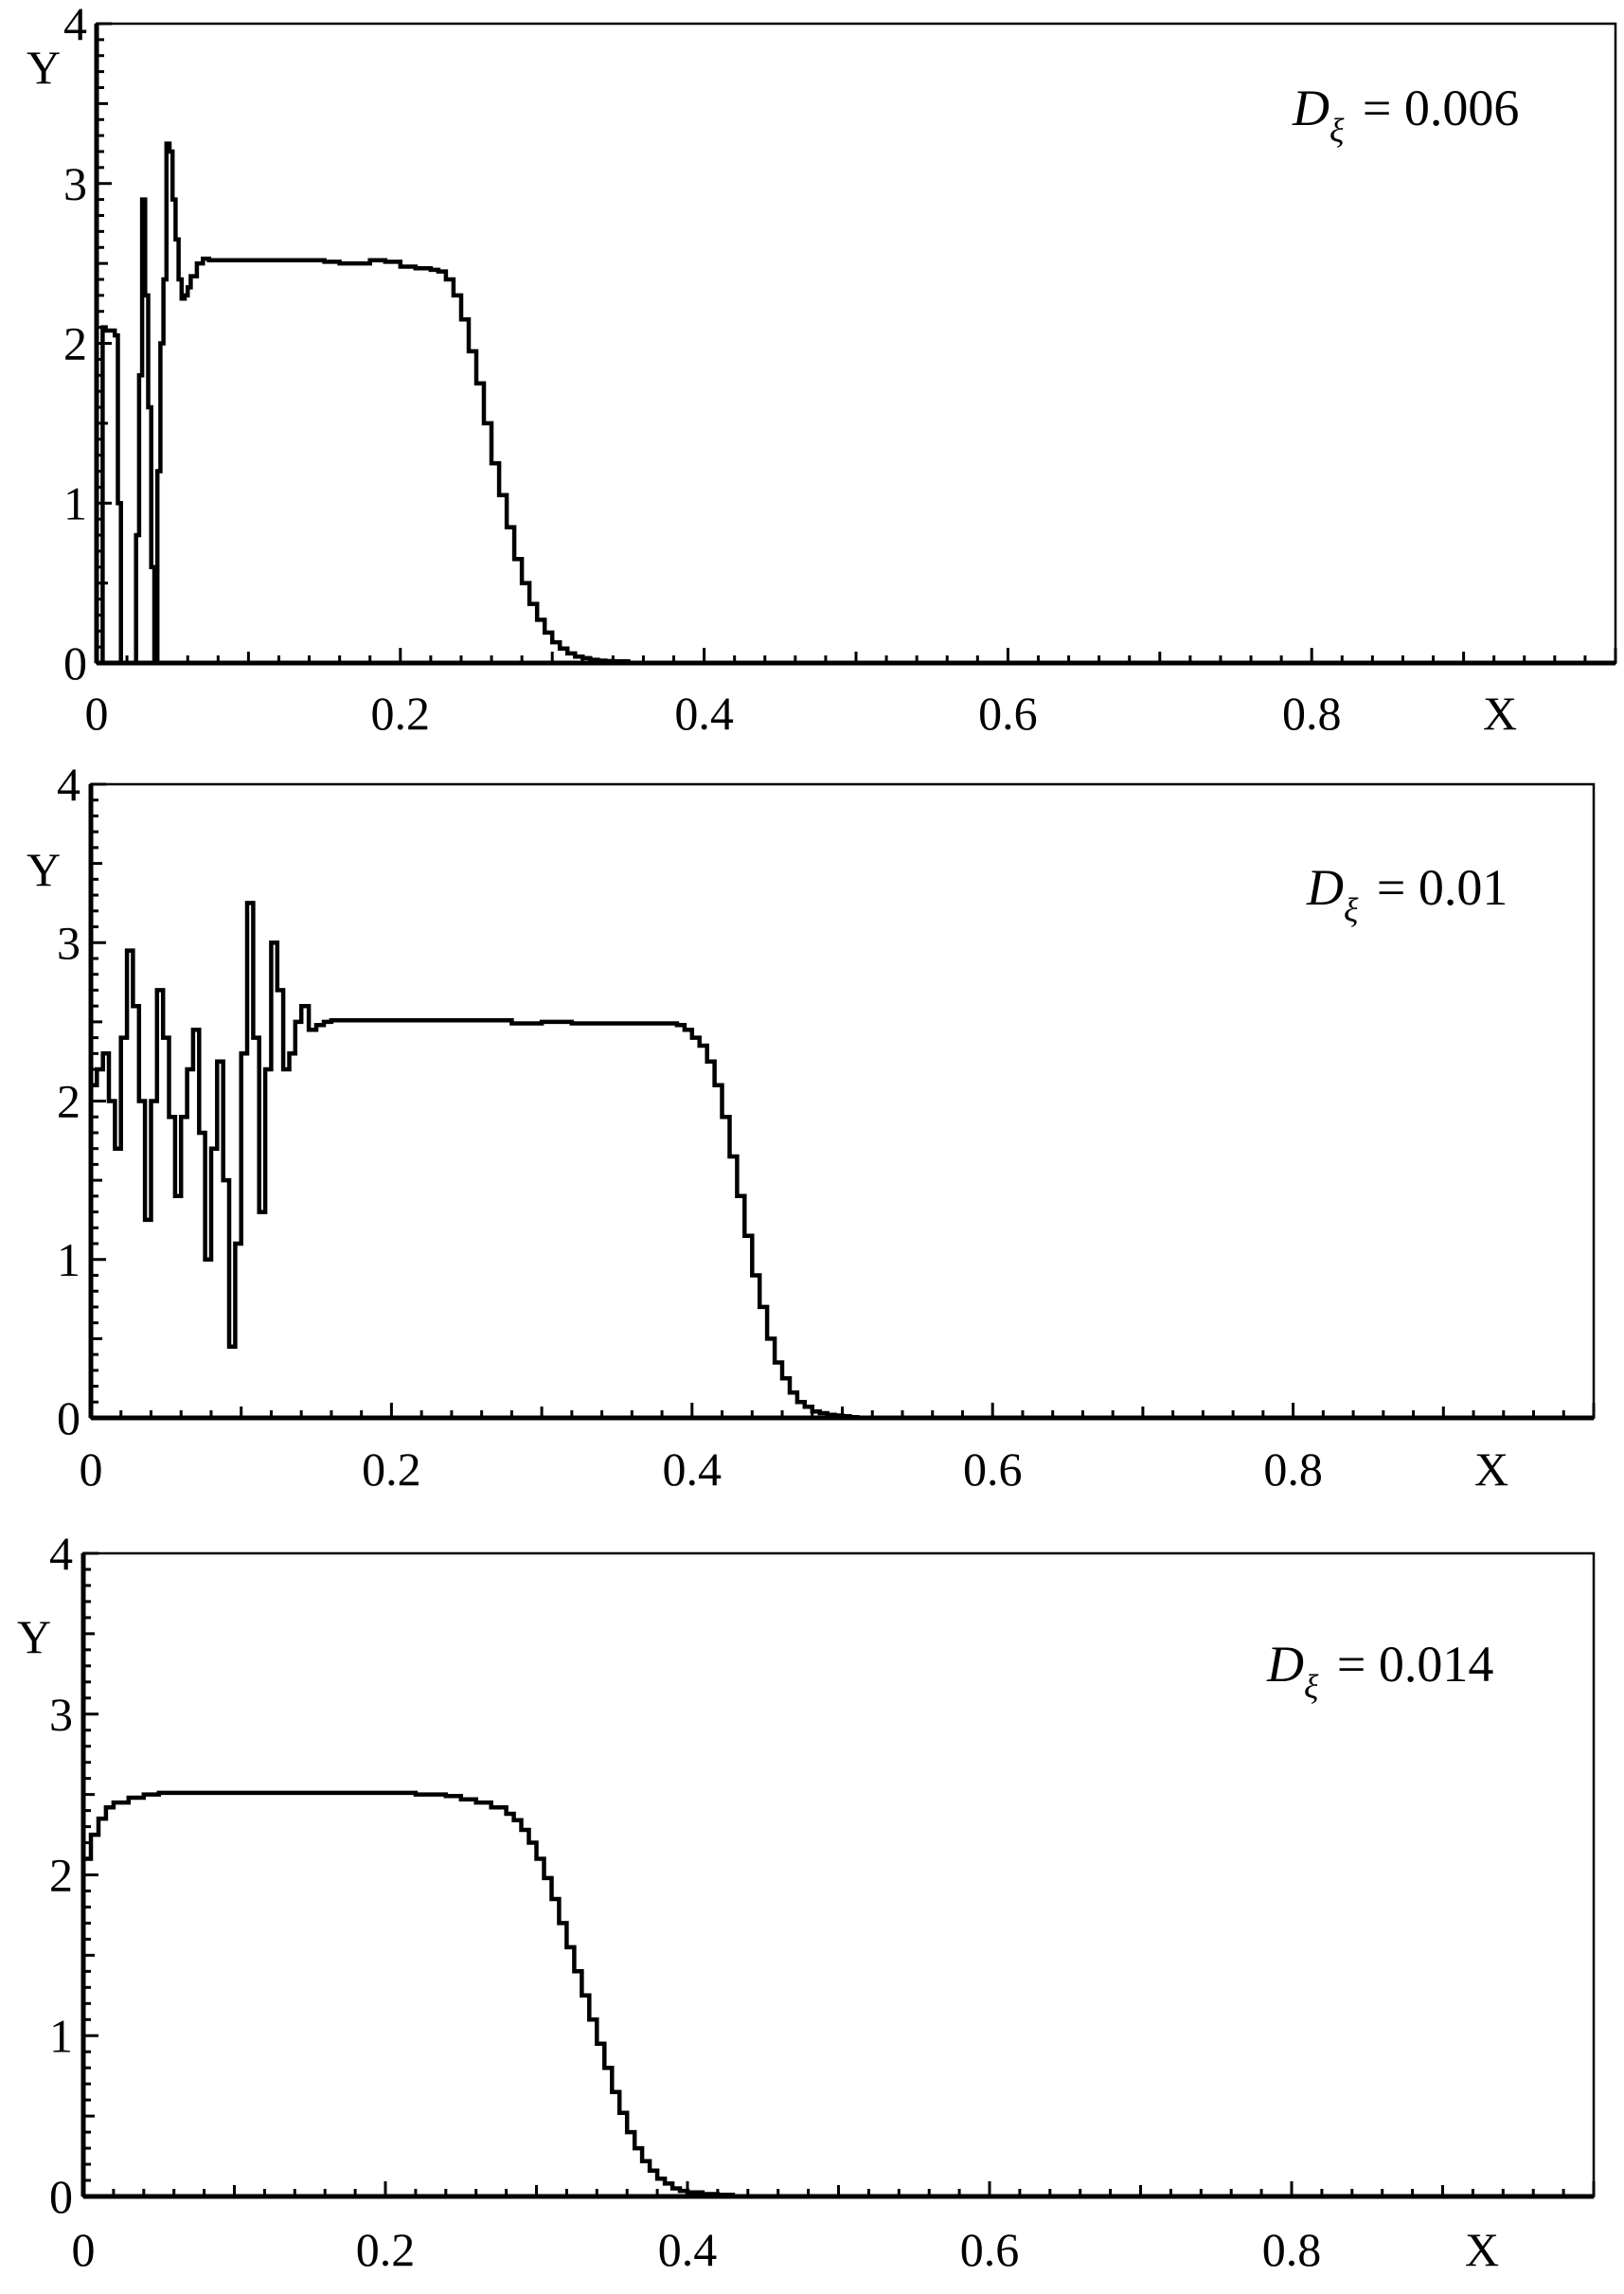  I want to click on diffusion-annotation: Dξ = 0.014, so click(1380, 1671).